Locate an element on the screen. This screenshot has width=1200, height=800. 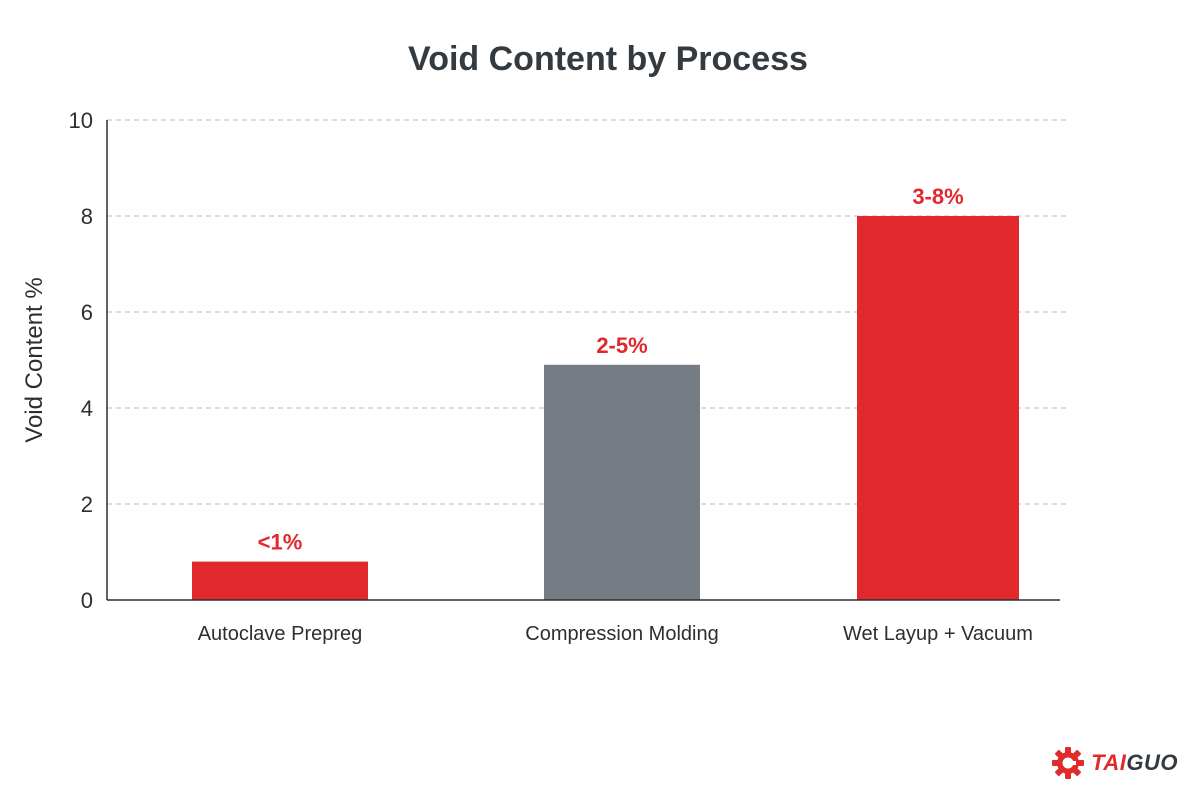
y-tick-label: 0 is located at coordinates (87, 600).